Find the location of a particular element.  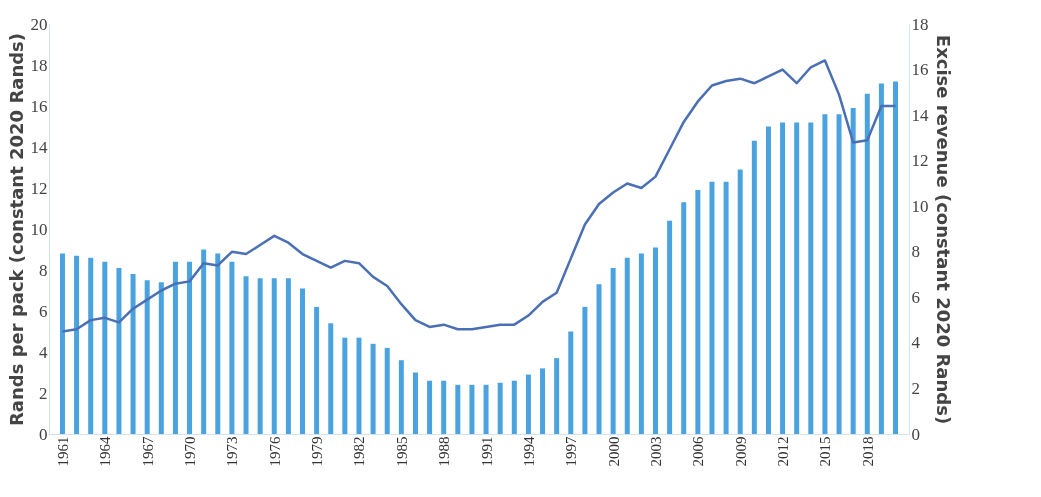

y2-tick-label: 10 is located at coordinates (920, 206).